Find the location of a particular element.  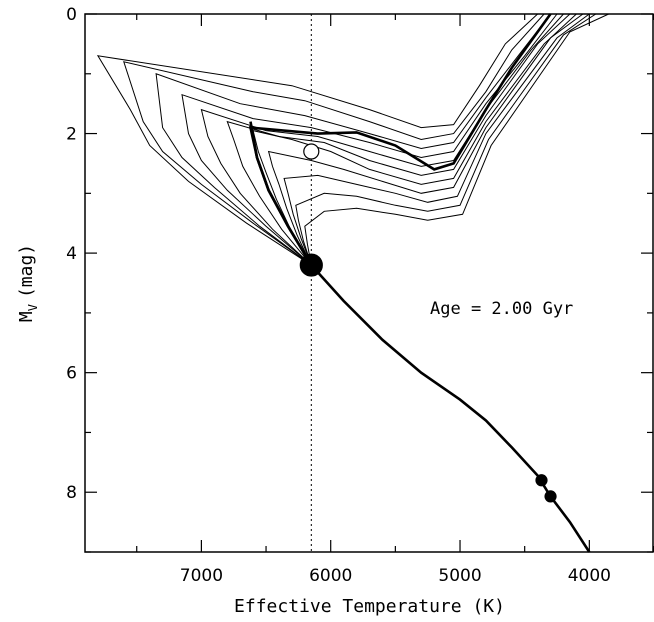

x-tick-label: 7000 is located at coordinates (201, 576).